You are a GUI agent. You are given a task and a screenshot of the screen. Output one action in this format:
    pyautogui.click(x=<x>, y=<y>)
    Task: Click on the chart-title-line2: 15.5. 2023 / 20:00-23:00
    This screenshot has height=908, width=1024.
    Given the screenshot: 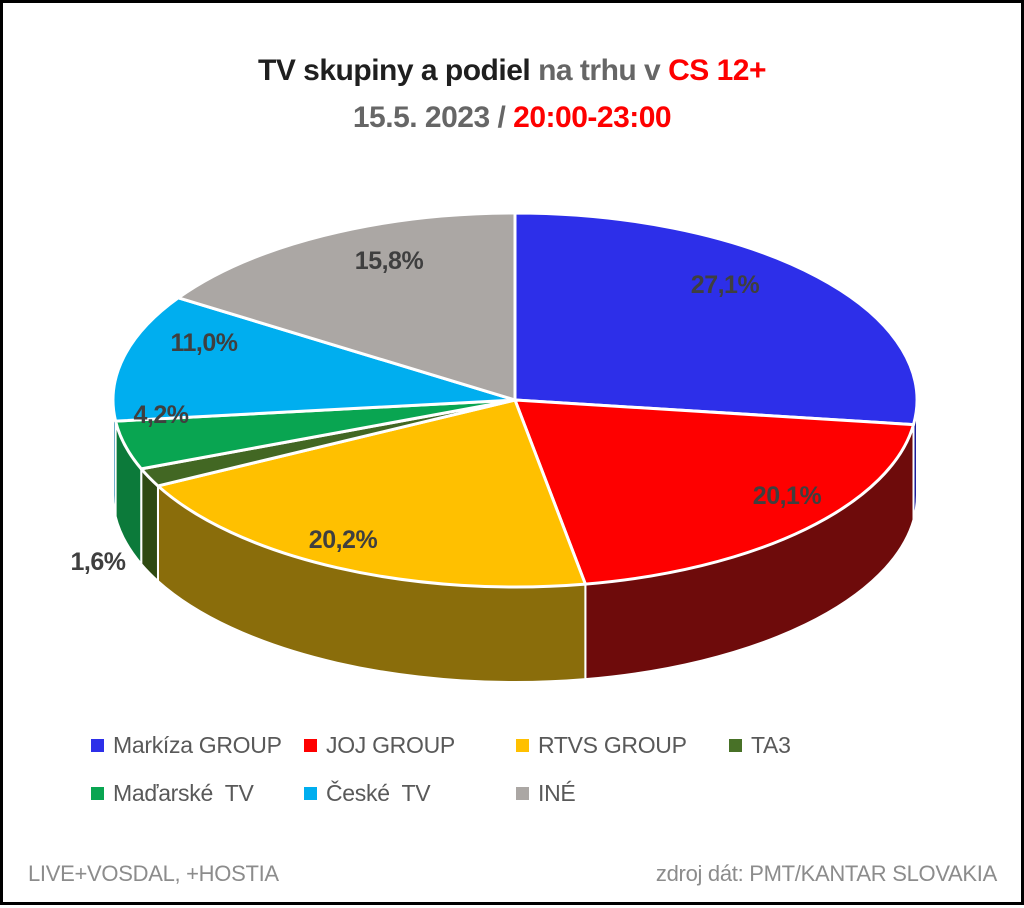 What is the action you would take?
    pyautogui.click(x=512, y=117)
    